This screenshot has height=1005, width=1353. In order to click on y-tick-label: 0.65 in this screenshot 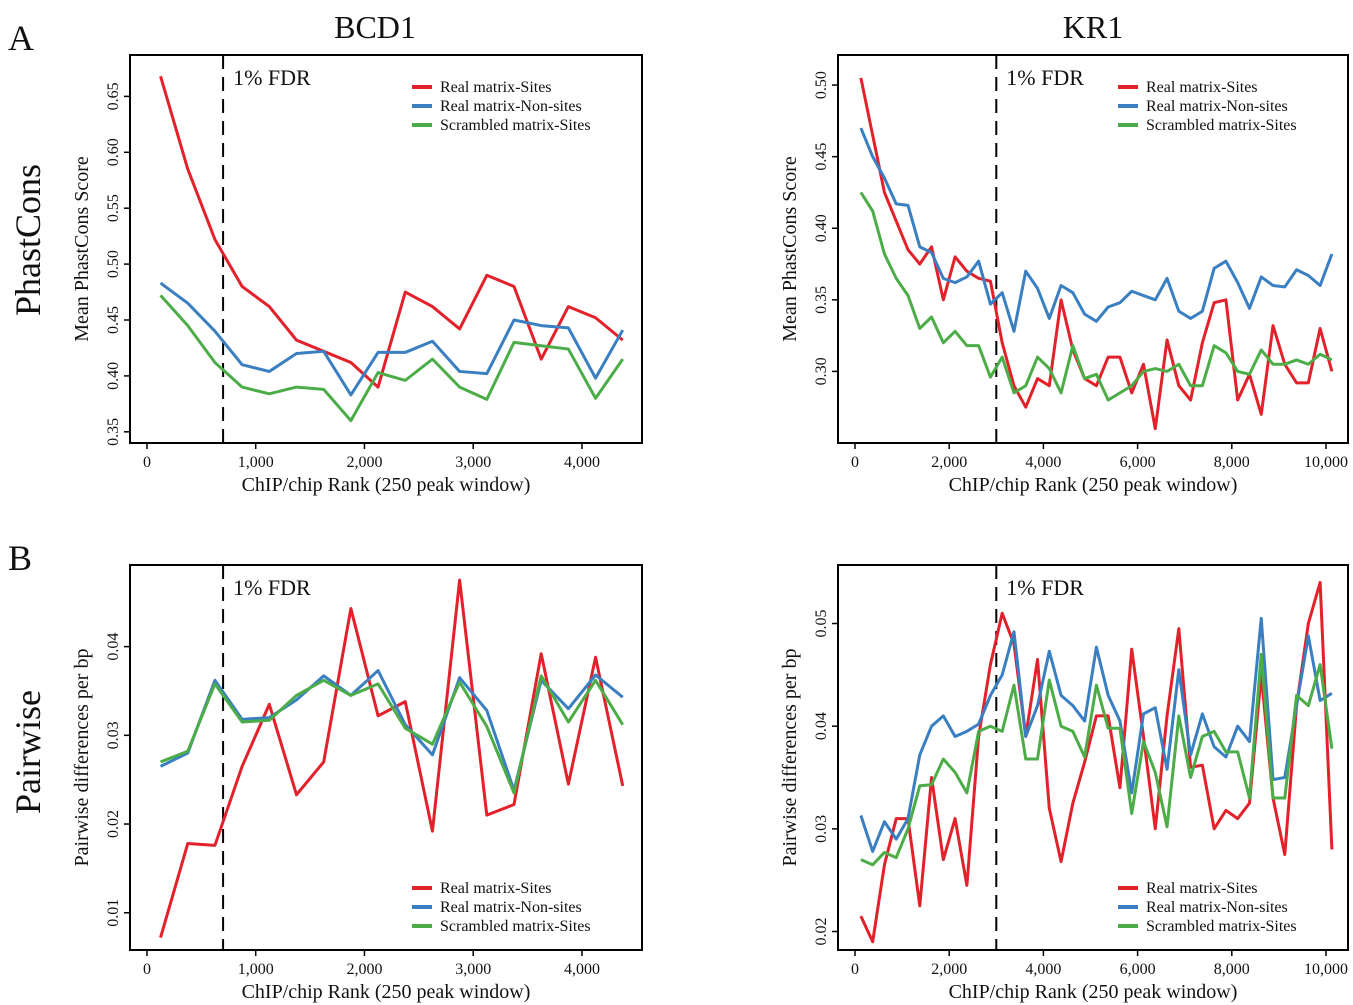, I will do `click(113, 96)`.